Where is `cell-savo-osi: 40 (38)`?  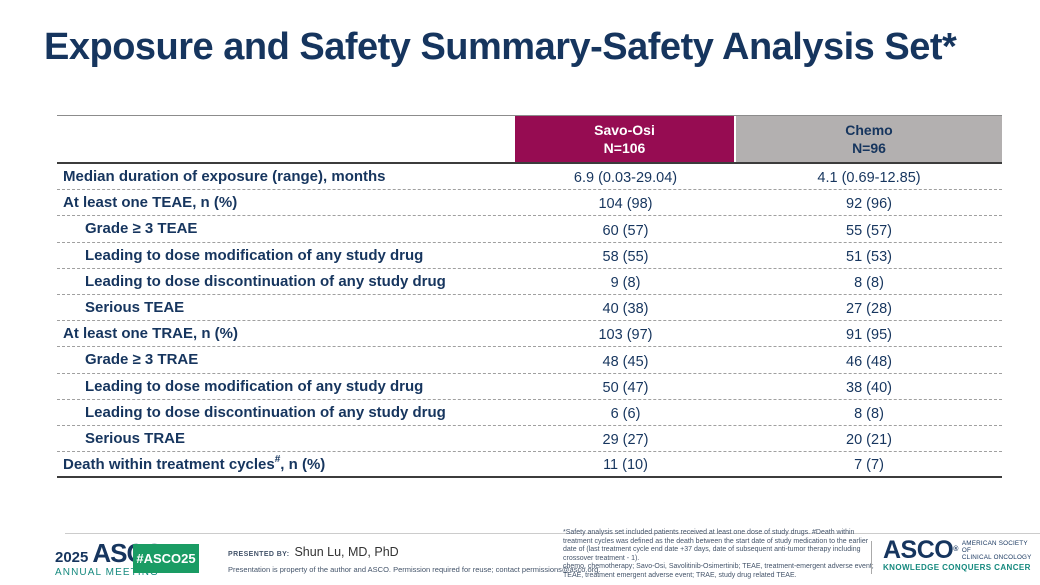
cell-savo-osi: 40 (38) is located at coordinates (625, 309).